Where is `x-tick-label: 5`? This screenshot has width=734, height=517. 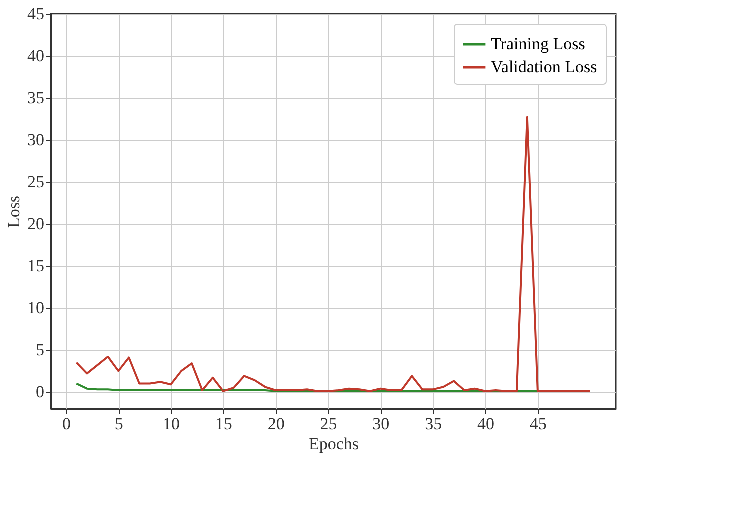 x-tick-label: 5 is located at coordinates (119, 424).